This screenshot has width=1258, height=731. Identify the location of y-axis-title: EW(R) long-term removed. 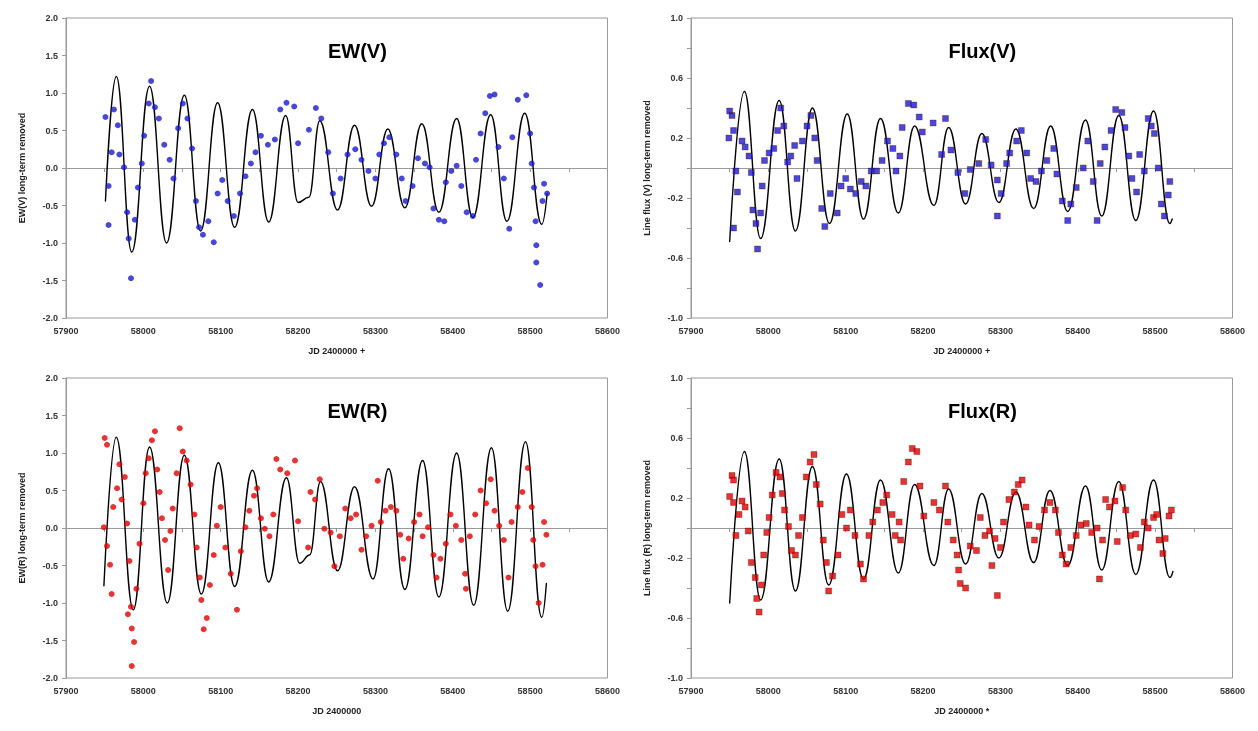
(21, 528).